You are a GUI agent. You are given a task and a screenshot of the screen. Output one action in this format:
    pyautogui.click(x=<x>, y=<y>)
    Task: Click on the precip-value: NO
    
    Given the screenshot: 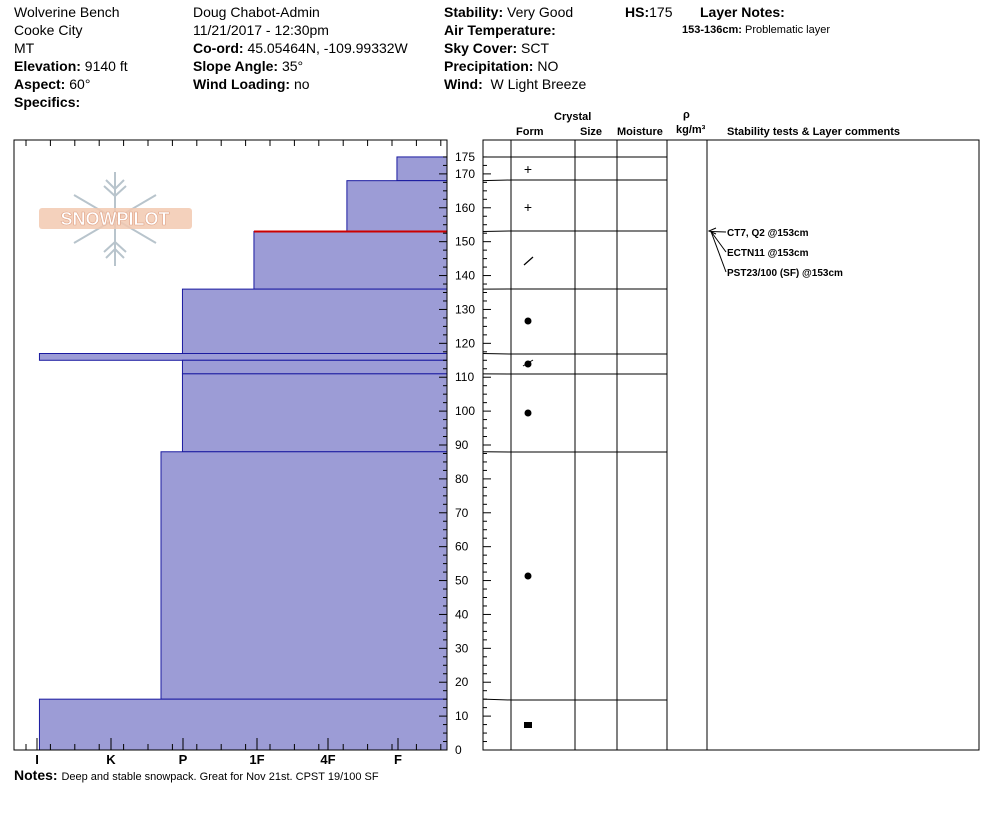 What is the action you would take?
    pyautogui.click(x=548, y=66)
    